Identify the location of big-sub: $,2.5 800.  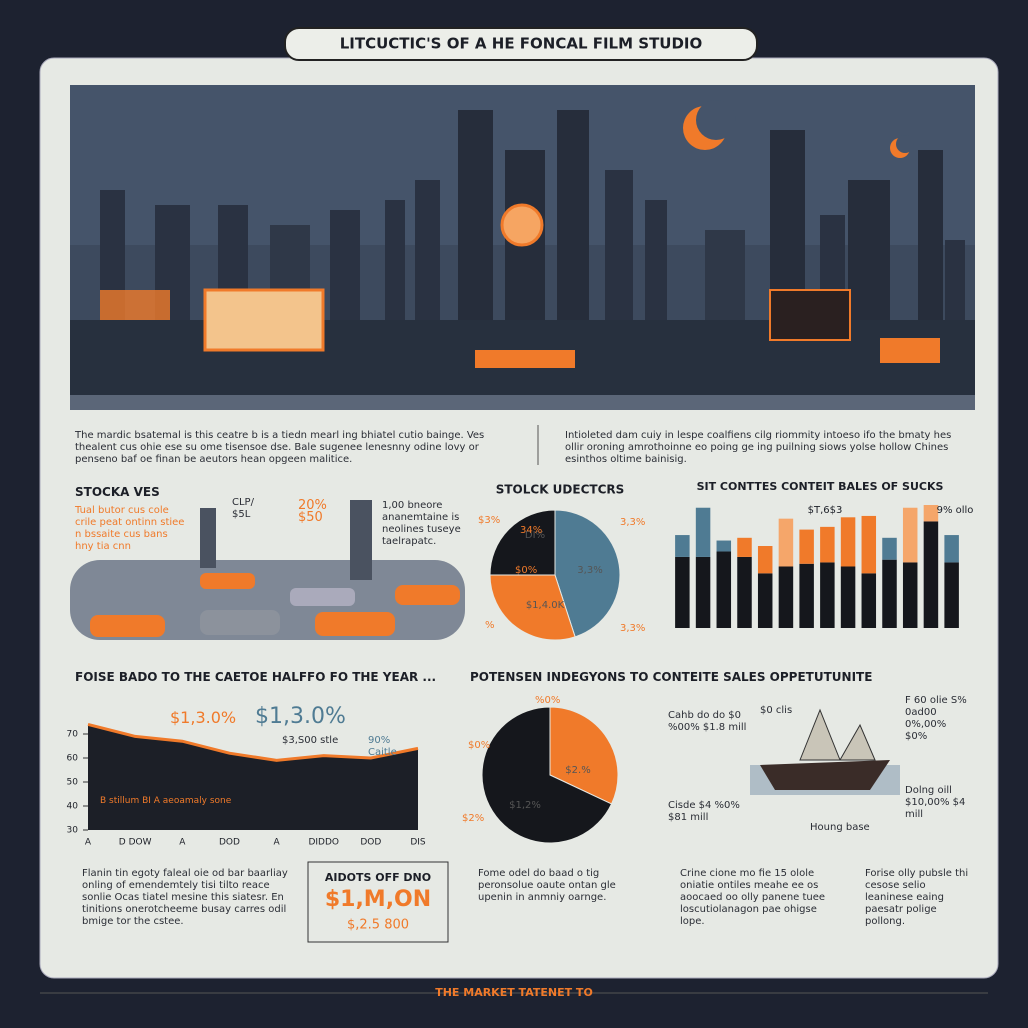
(378, 925).